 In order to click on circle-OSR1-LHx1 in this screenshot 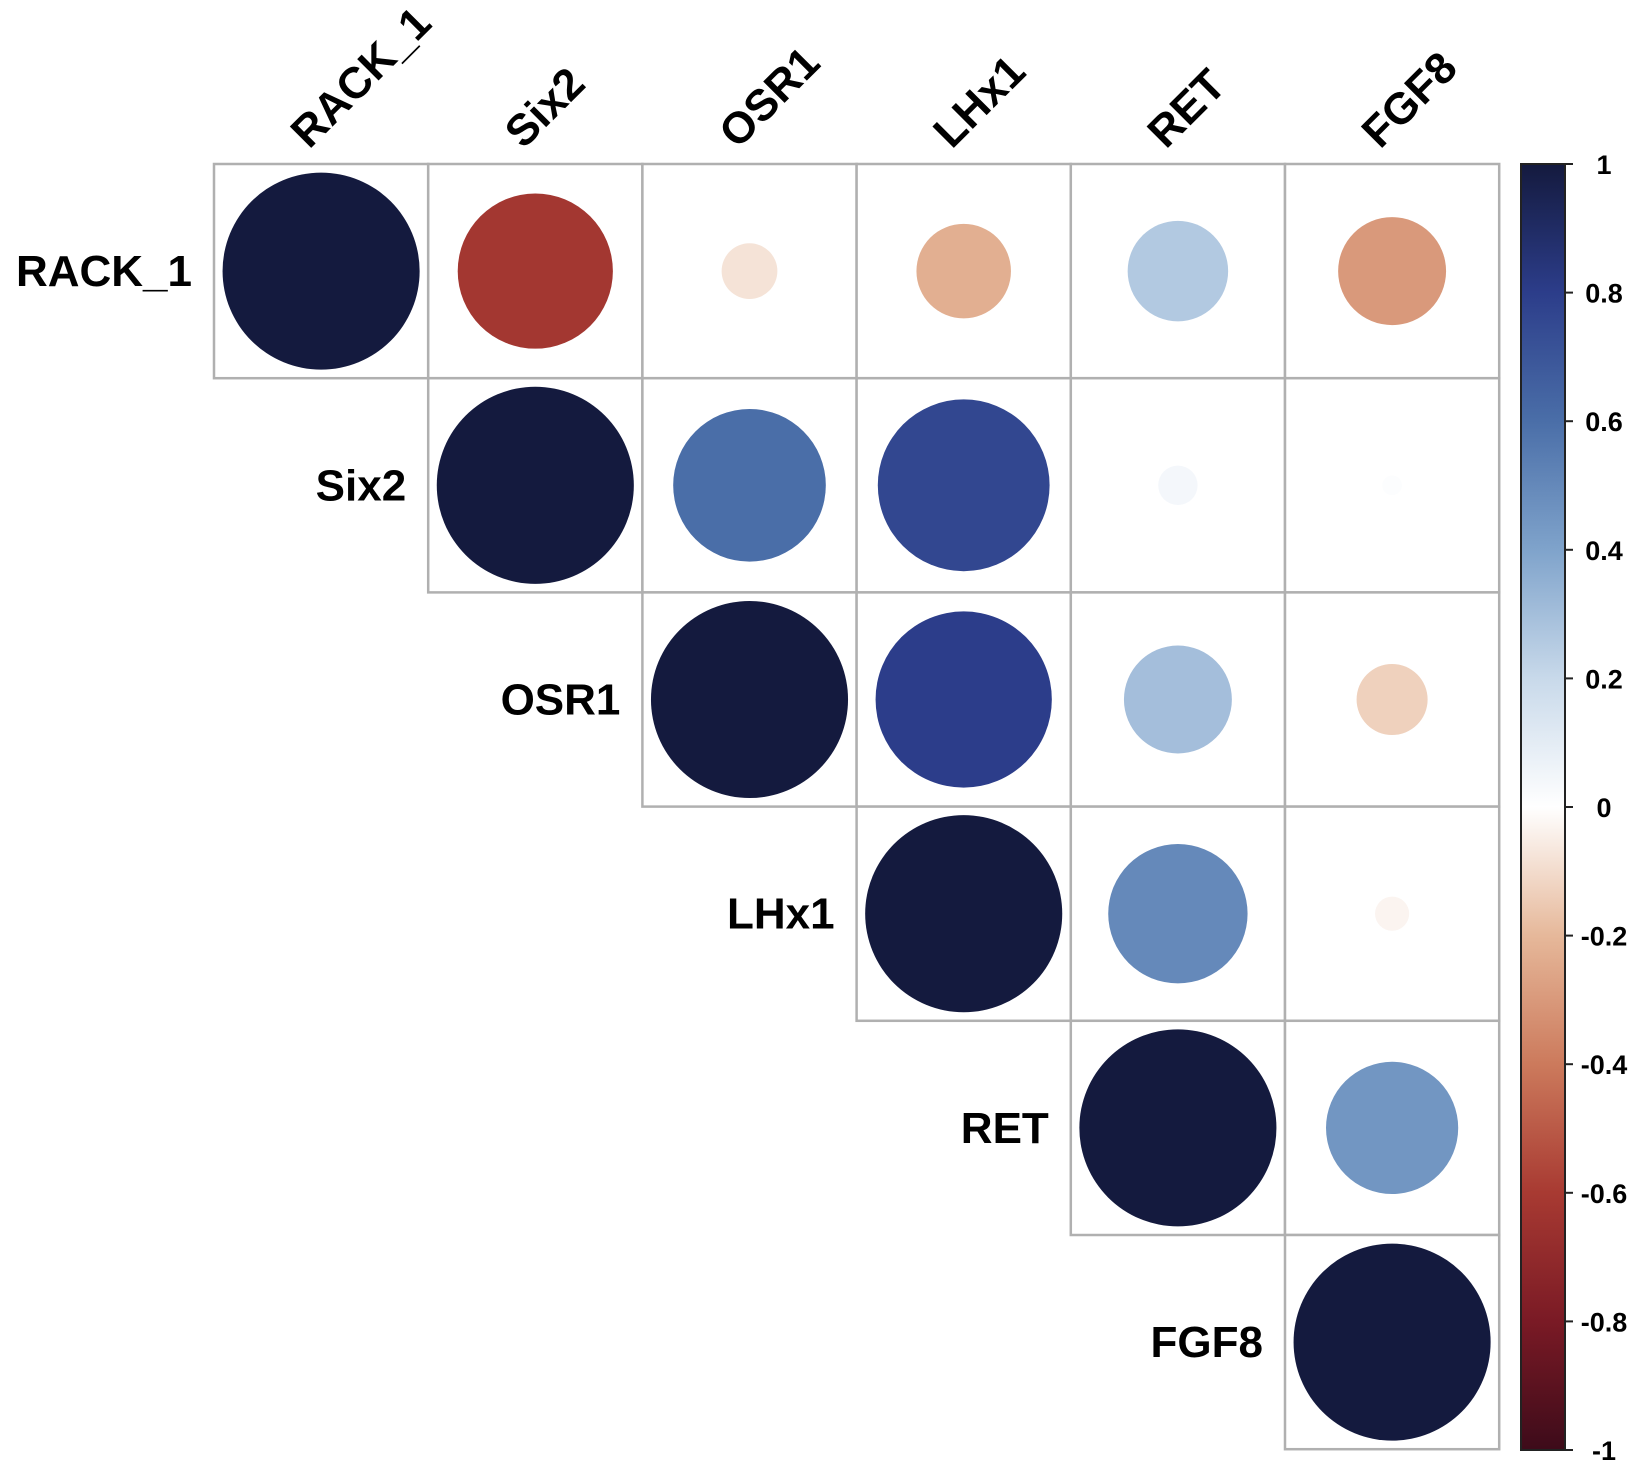, I will do `click(963, 699)`.